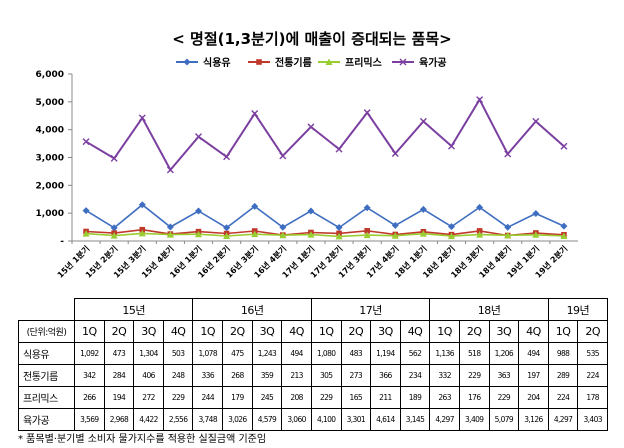 Image resolution: width=624 pixels, height=448 pixels. What do you see at coordinates (296, 419) in the screenshot?
I see `table-cell: 3,060` at bounding box center [296, 419].